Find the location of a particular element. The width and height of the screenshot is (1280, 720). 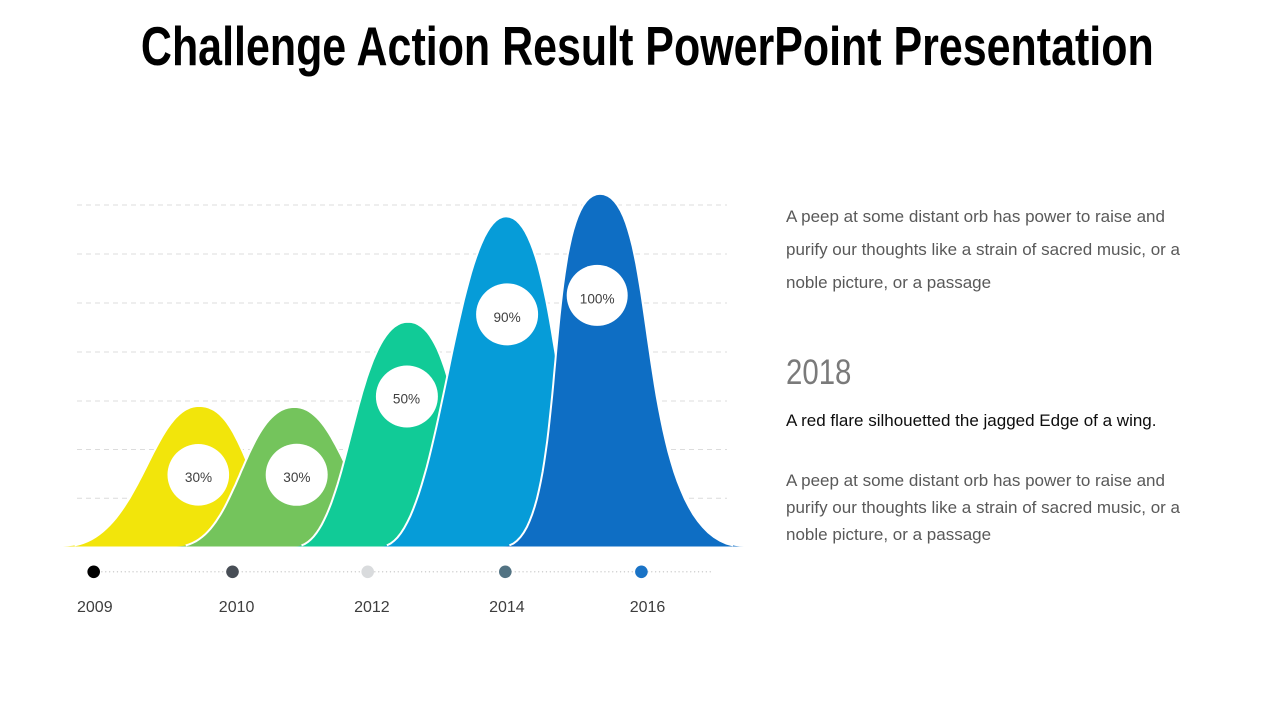

svg-text: 2014 is located at coordinates (507, 607).